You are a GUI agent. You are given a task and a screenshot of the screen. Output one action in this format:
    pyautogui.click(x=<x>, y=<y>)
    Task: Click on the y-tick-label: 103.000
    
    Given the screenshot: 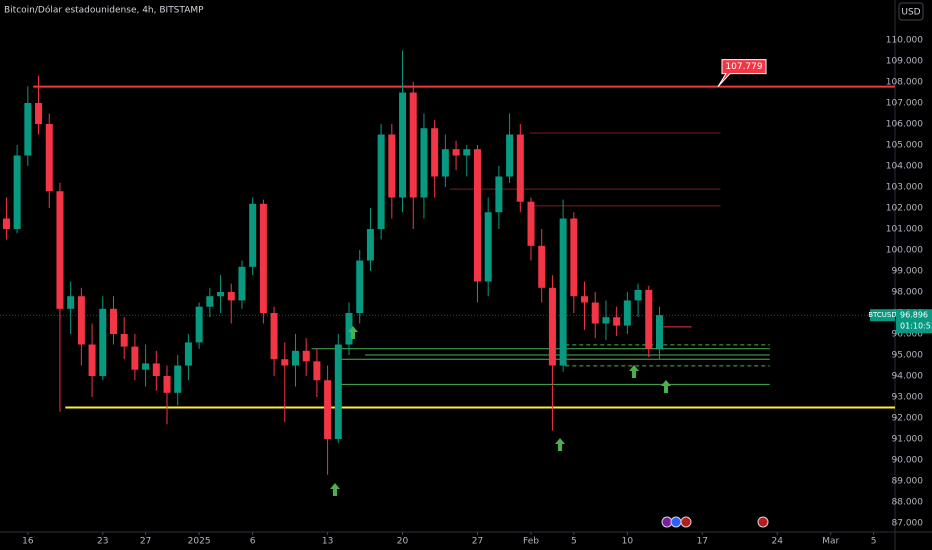 What is the action you would take?
    pyautogui.click(x=904, y=188)
    